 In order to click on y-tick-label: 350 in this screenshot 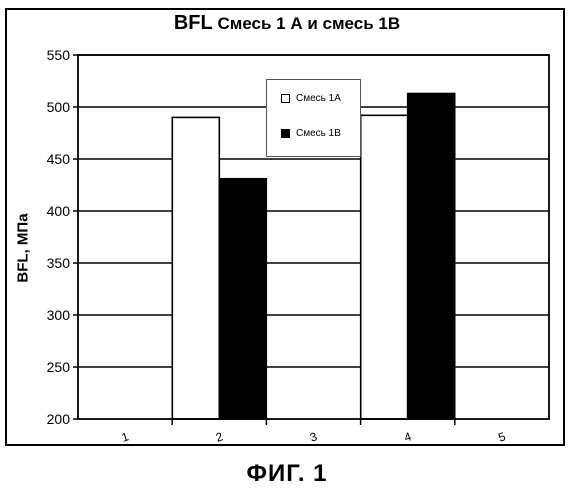, I will do `click(59, 263)`.